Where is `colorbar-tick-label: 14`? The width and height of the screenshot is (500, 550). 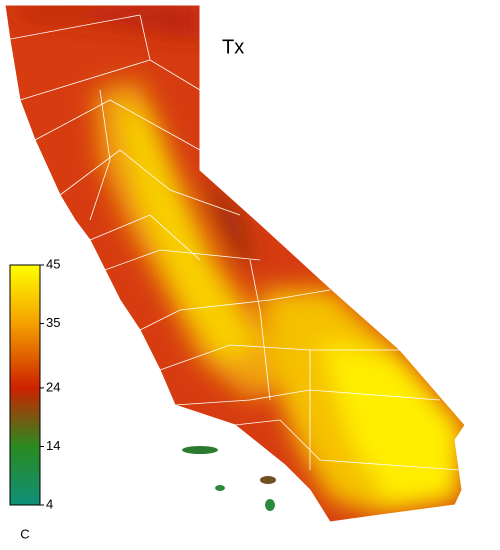
colorbar-tick-label: 14 is located at coordinates (53, 445).